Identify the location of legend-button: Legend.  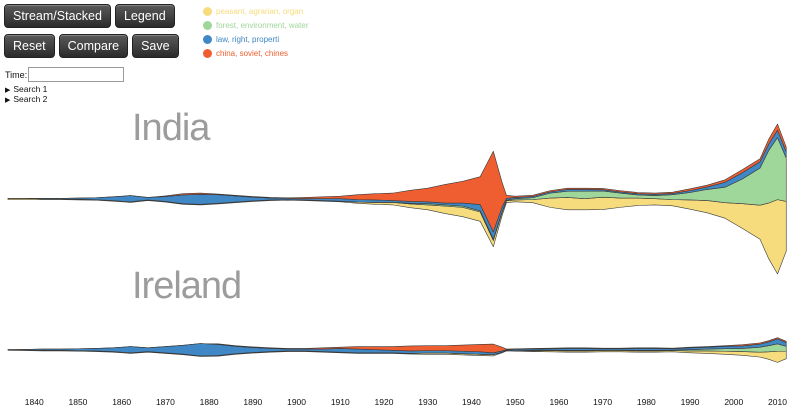
(144, 16).